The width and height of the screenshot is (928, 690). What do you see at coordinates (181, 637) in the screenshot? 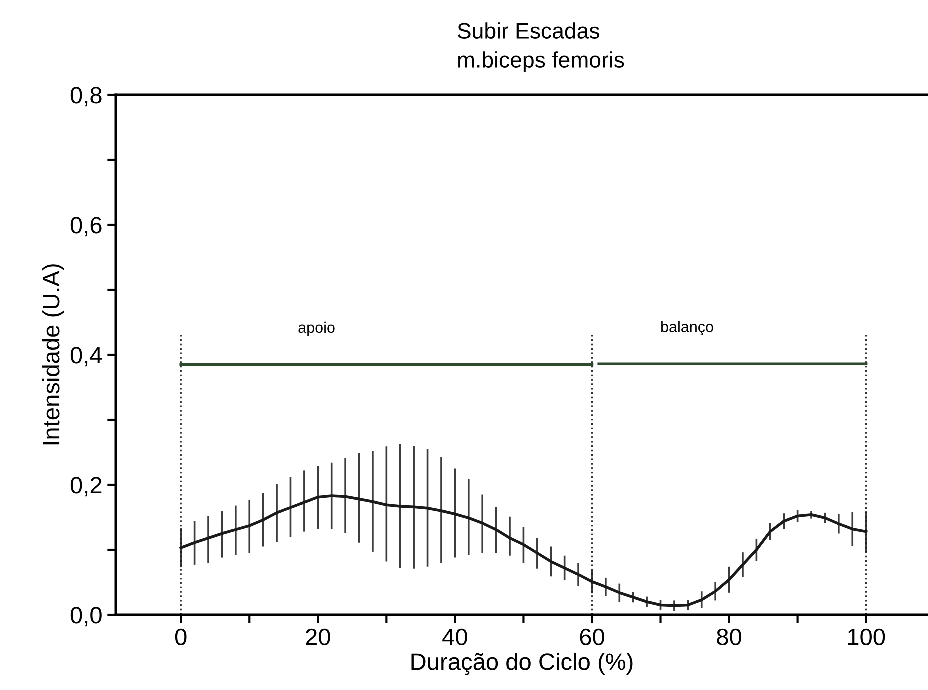
I see `x-tick-label: 0` at bounding box center [181, 637].